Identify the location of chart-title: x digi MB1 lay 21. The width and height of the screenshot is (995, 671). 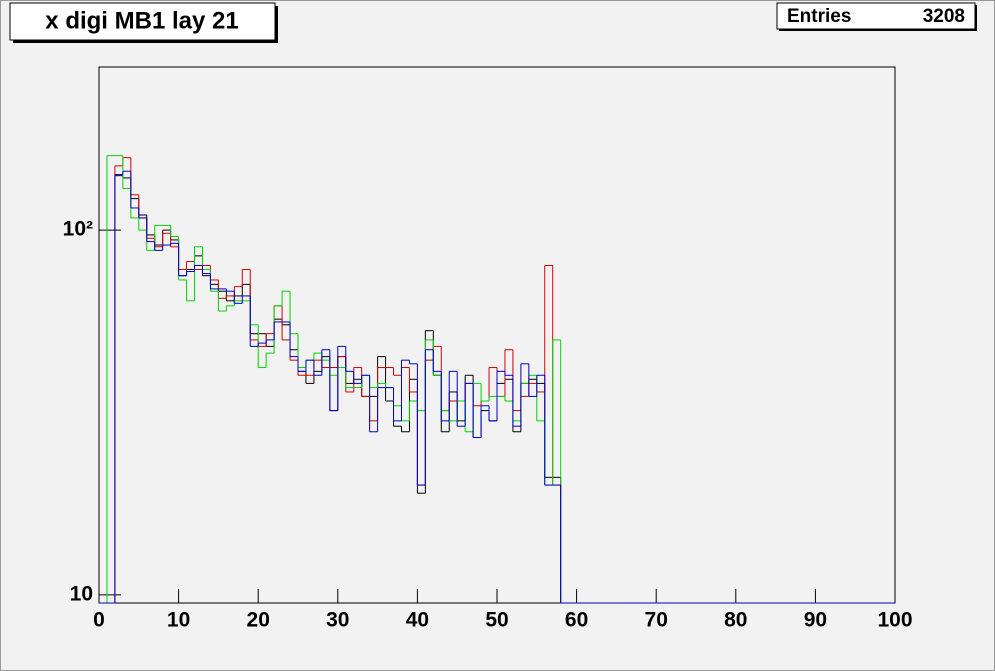
(141, 20).